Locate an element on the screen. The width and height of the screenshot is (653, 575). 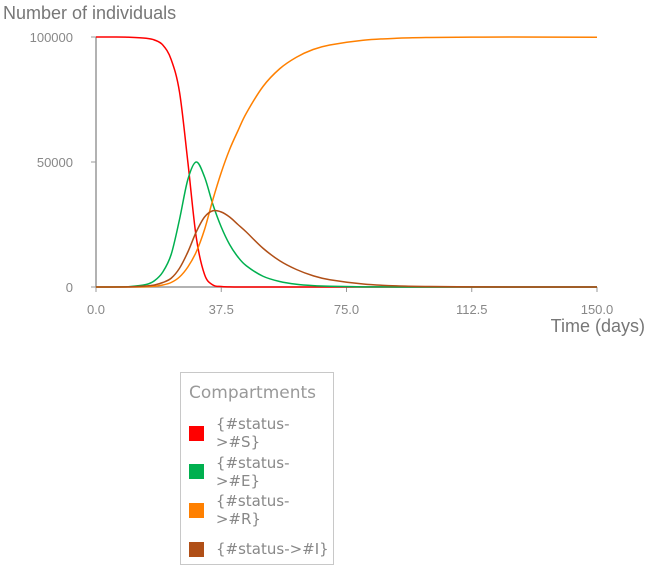
legend-title: Compartments is located at coordinates (253, 393).